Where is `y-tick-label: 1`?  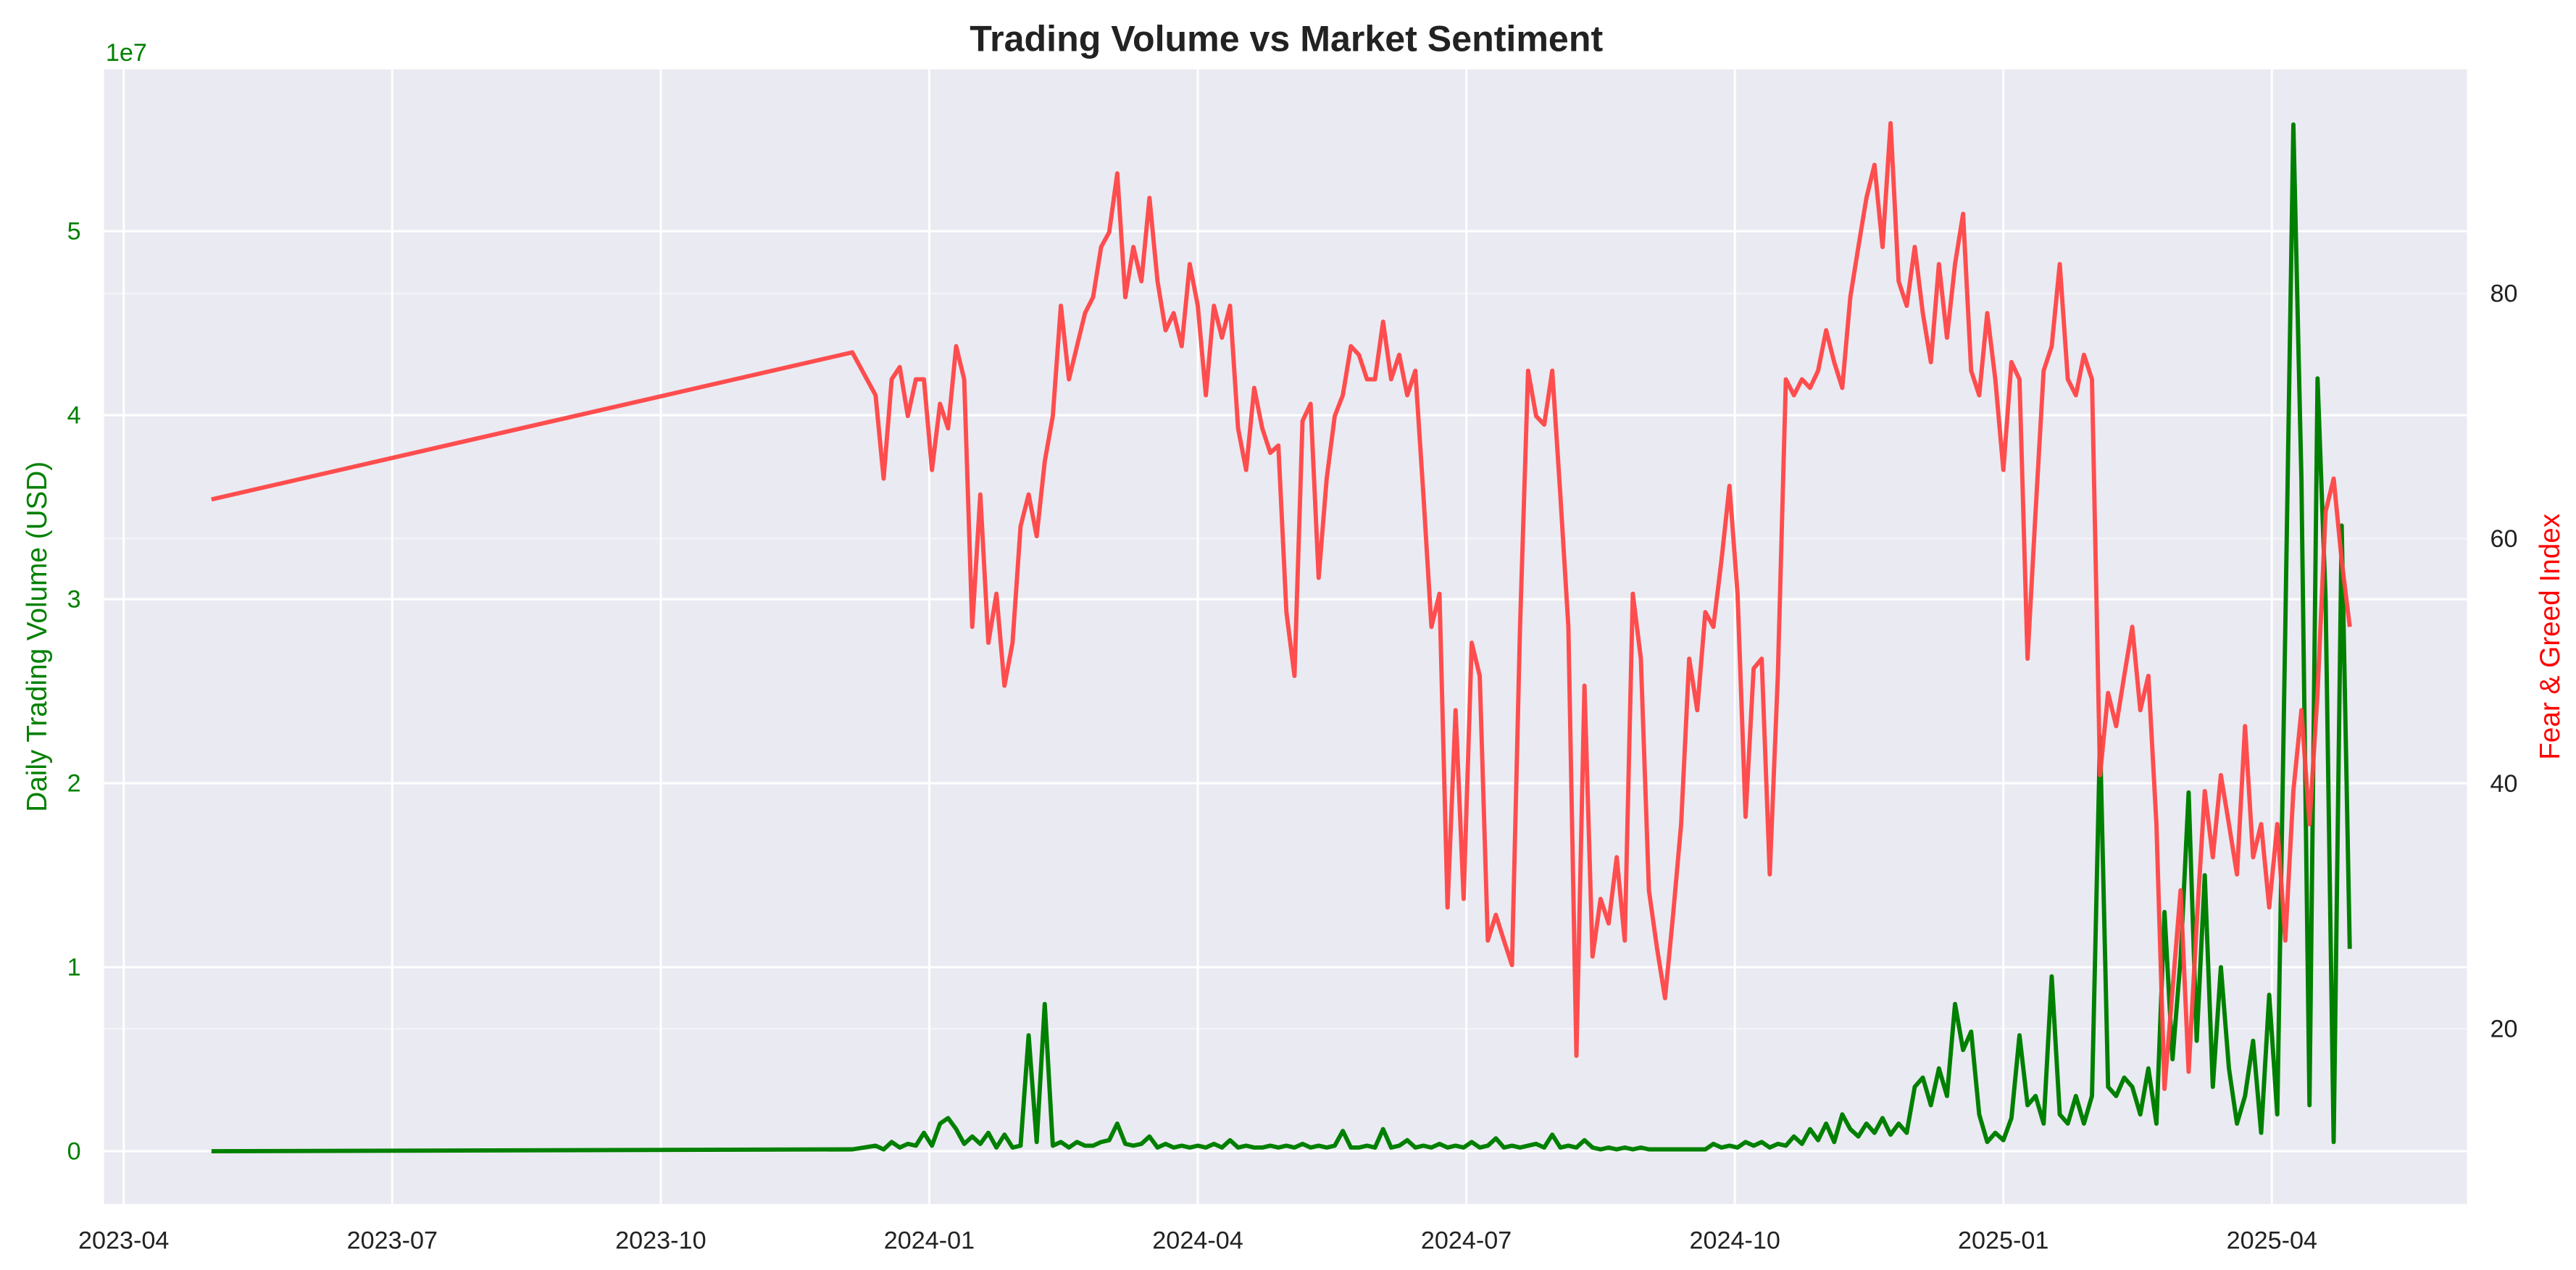
y-tick-label: 1 is located at coordinates (74, 967).